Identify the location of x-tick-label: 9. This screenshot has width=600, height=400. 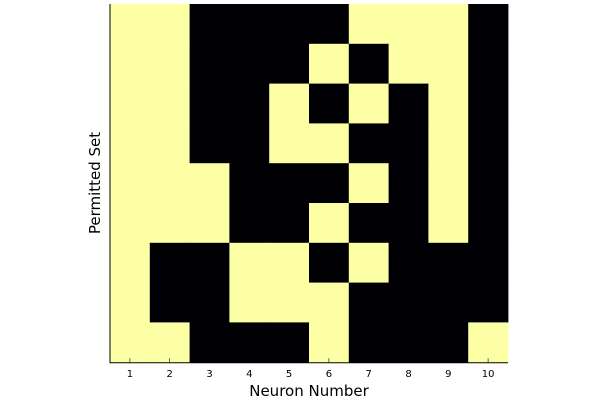
(448, 374).